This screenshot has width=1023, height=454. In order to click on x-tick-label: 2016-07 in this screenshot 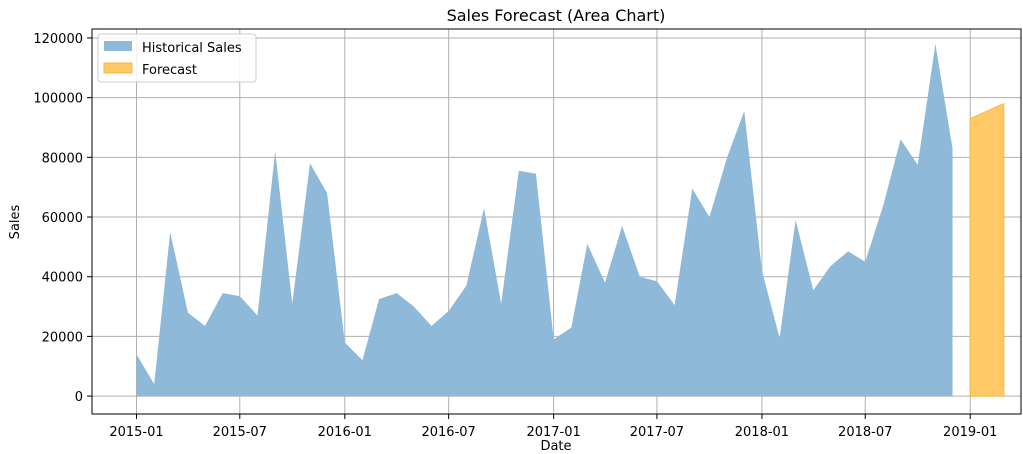, I will do `click(448, 432)`.